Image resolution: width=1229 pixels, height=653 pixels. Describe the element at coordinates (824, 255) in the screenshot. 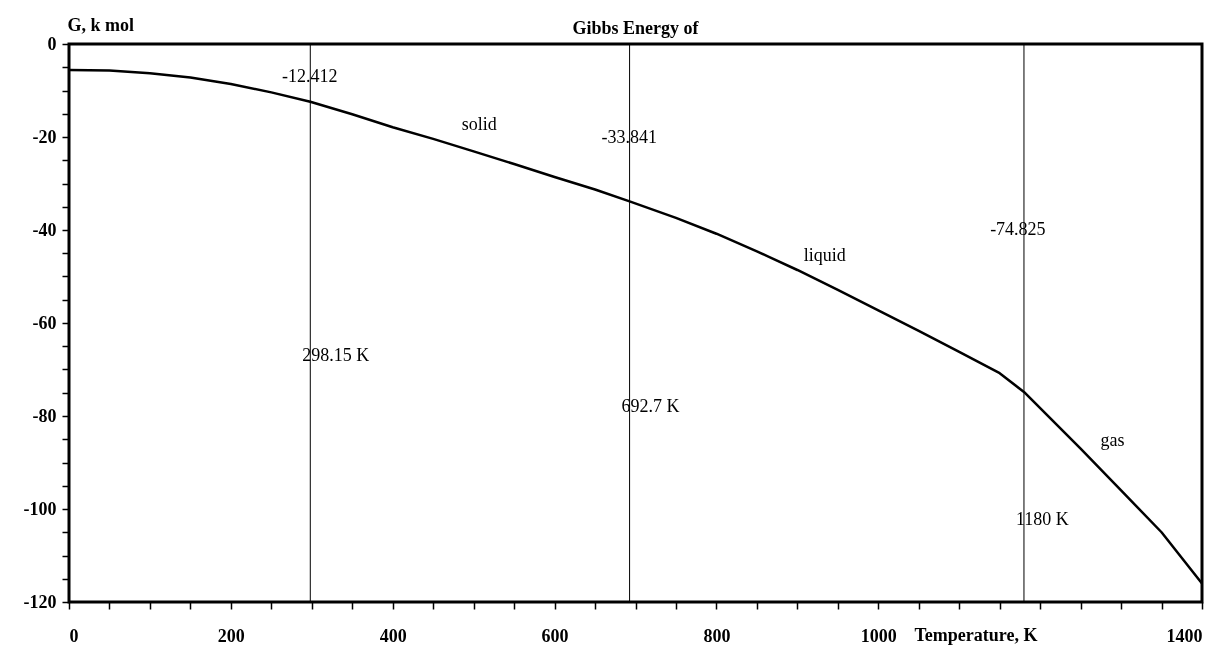

I see `annotation: liquid` at that location.